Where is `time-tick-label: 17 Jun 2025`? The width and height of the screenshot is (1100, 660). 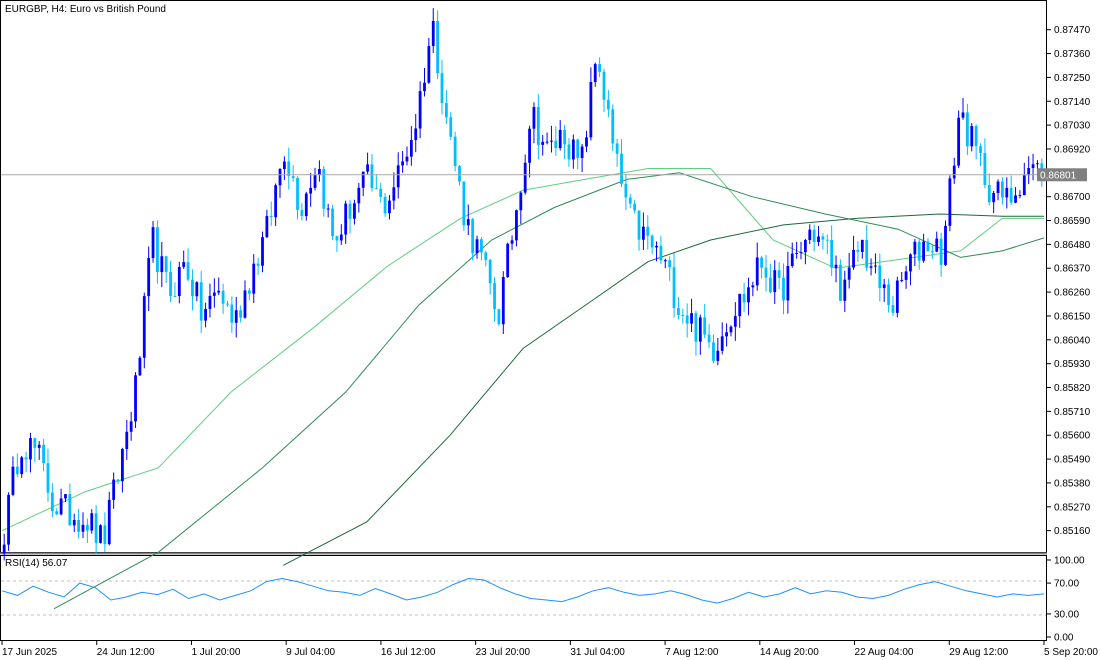
time-tick-label: 17 Jun 2025 is located at coordinates (29, 652).